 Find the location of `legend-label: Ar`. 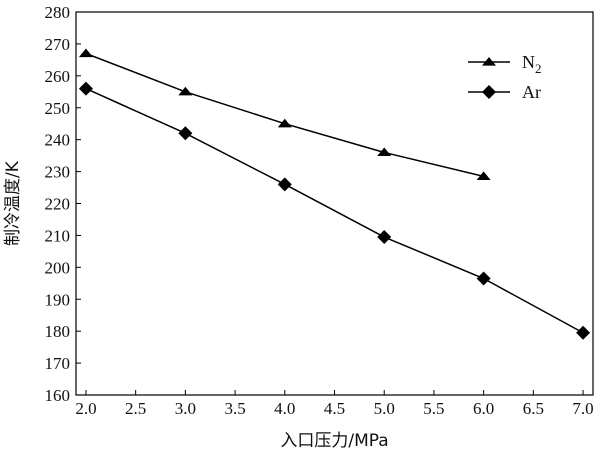

legend-label: Ar is located at coordinates (531, 92).